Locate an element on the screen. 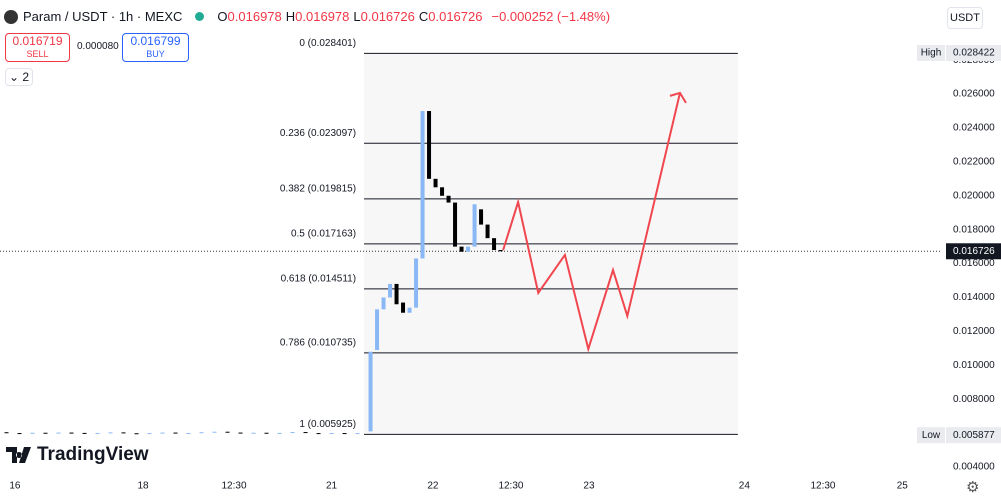 Image resolution: width=1001 pixels, height=502 pixels. low-label-bg is located at coordinates (931, 435).